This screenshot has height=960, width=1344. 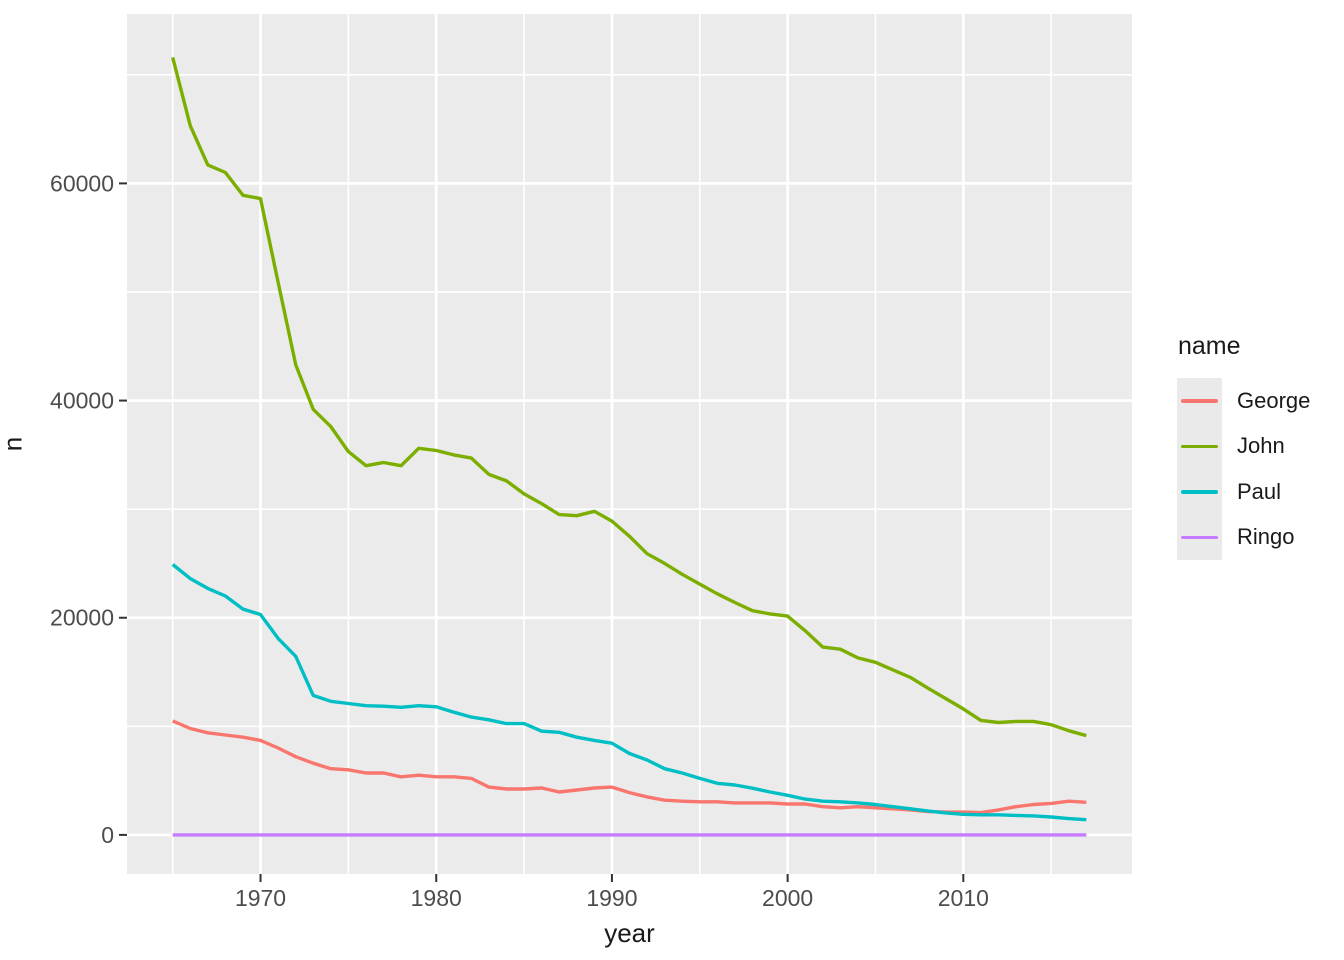 I want to click on x-axis-tick-label: 2000, so click(x=787, y=898).